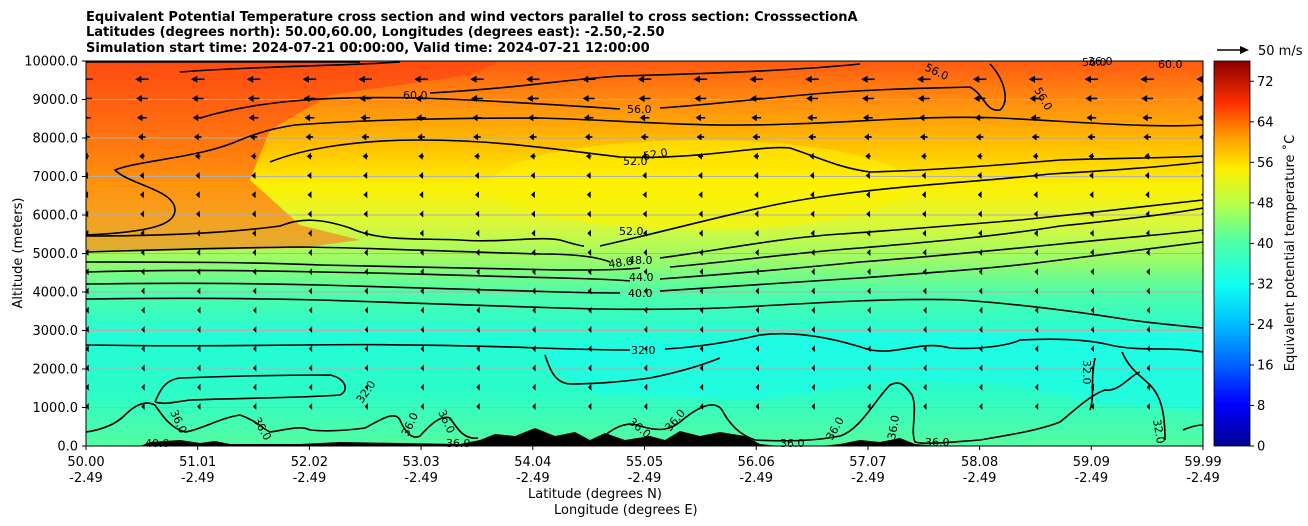  Describe the element at coordinates (282, 421) in the screenshot. I see `contour-line-36-lower-a` at that location.